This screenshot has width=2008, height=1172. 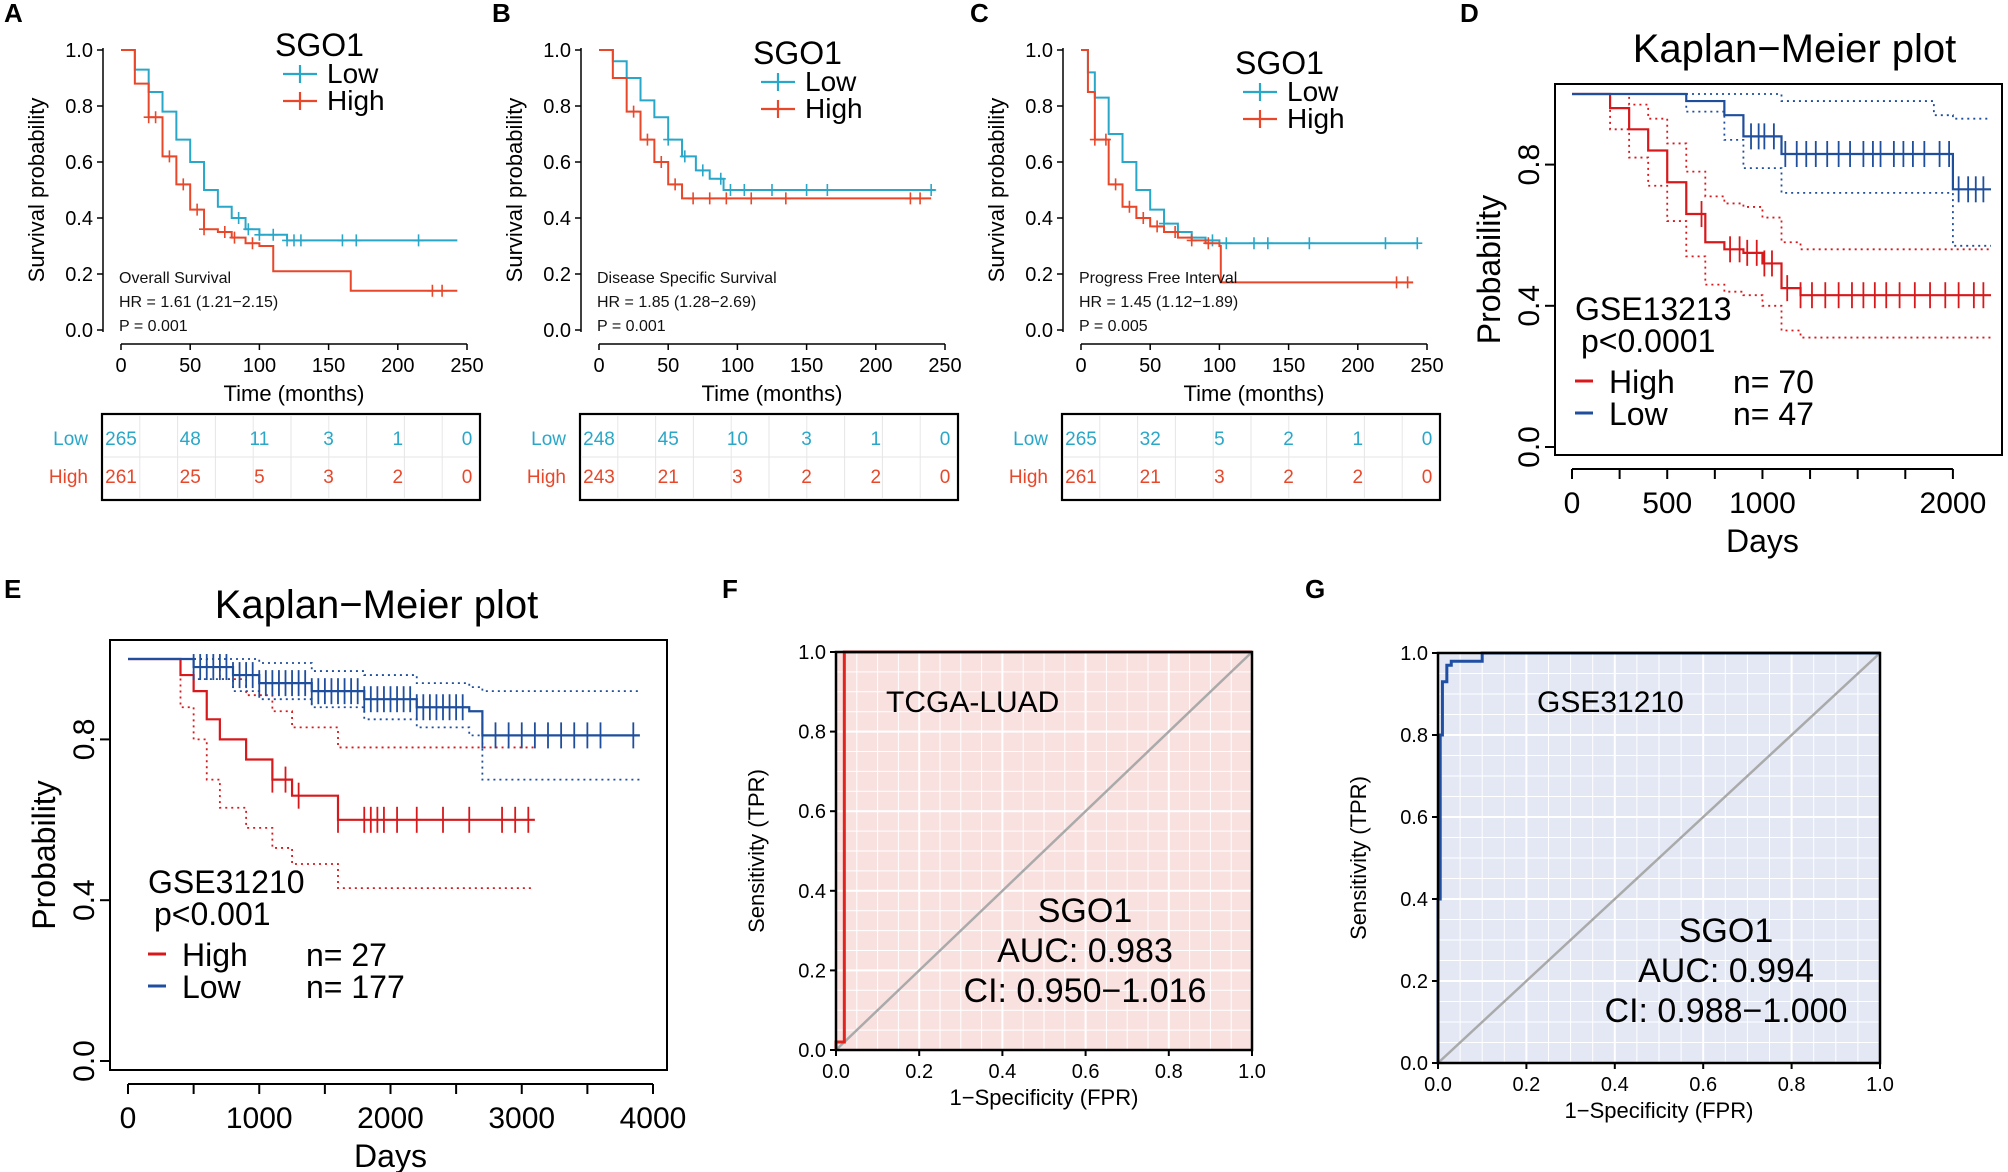 What do you see at coordinates (1086, 1072) in the screenshot?
I see `x-tick-label: 0.6` at bounding box center [1086, 1072].